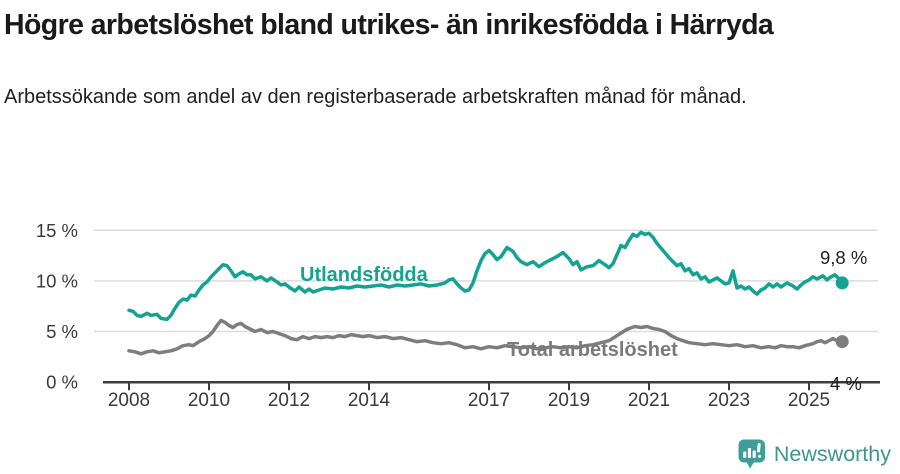  Describe the element at coordinates (729, 400) in the screenshot. I see `x-axis-tick-label: 2023` at that location.